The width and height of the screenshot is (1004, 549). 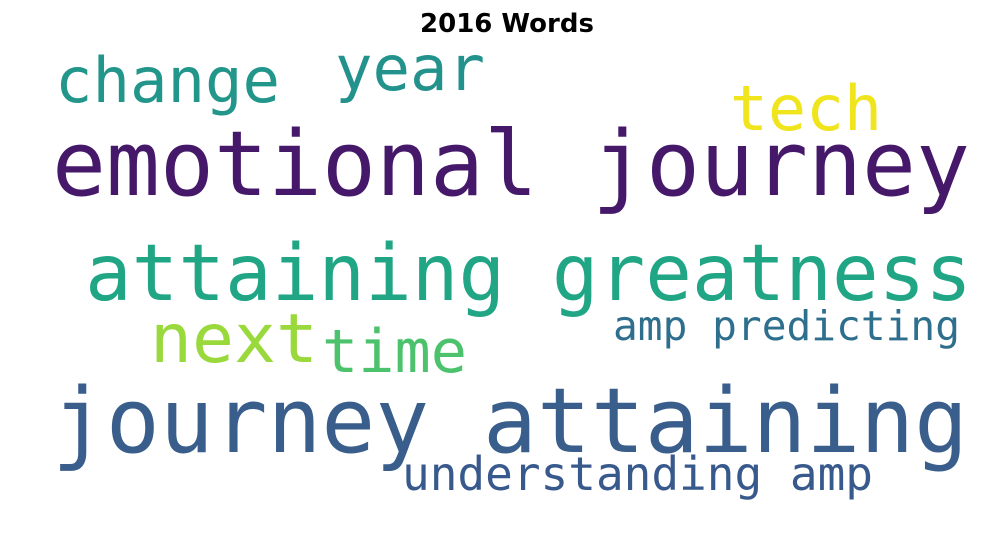 What do you see at coordinates (786, 326) in the screenshot?
I see `word: amp predicting` at bounding box center [786, 326].